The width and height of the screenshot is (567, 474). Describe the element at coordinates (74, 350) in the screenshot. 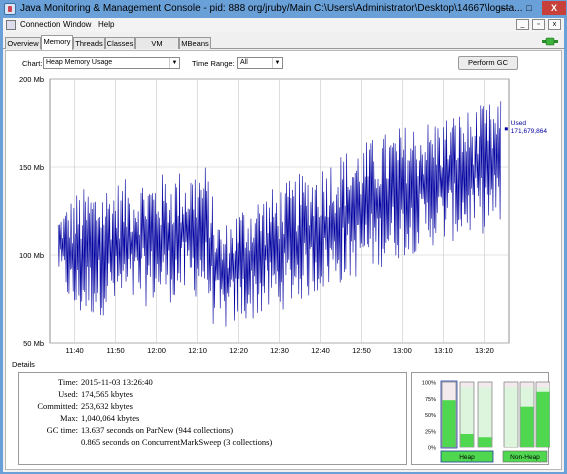

I see `x-tick-label: 11:40` at that location.